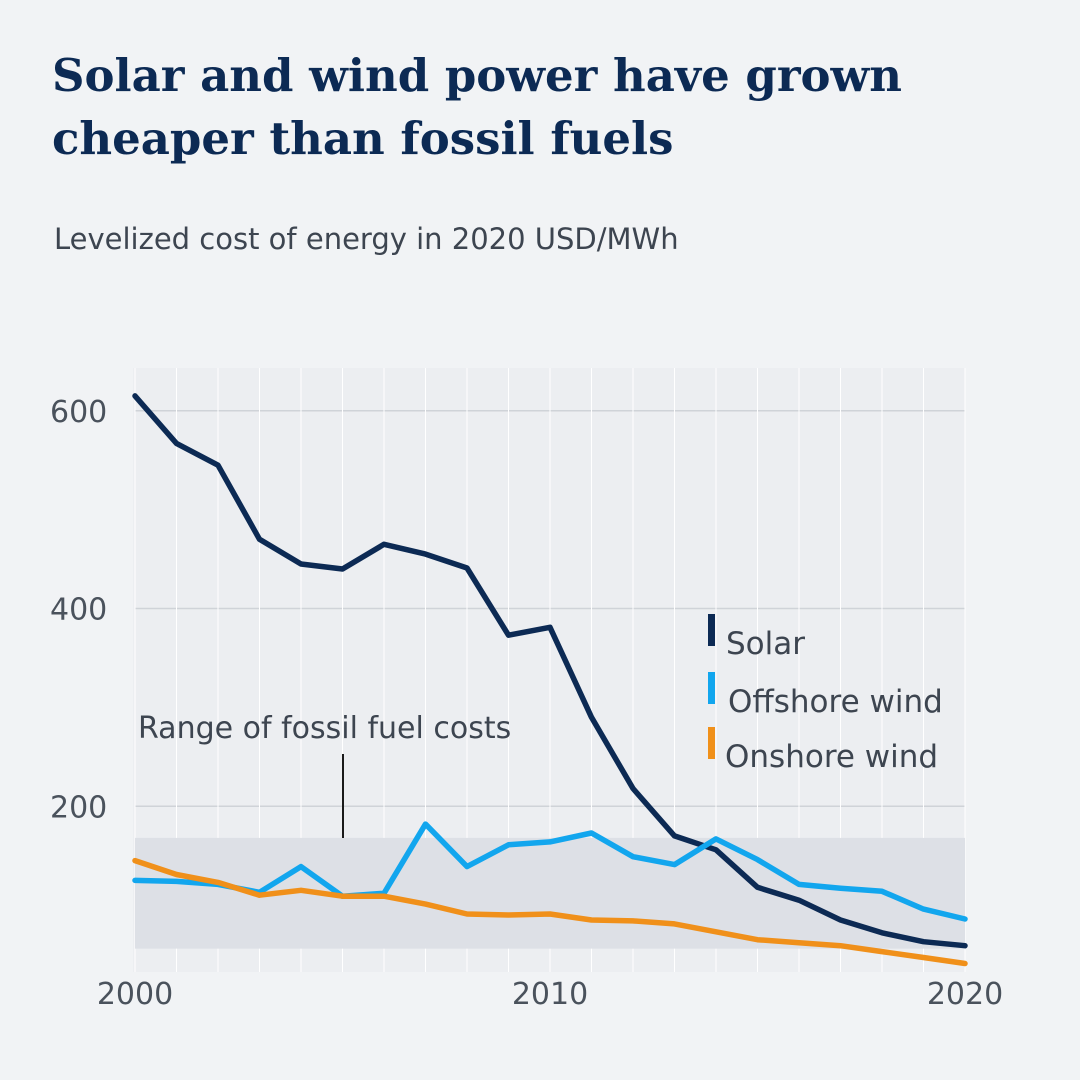 The height and width of the screenshot is (1080, 1080). I want to click on series-line-onshore-wind, so click(550, 912).